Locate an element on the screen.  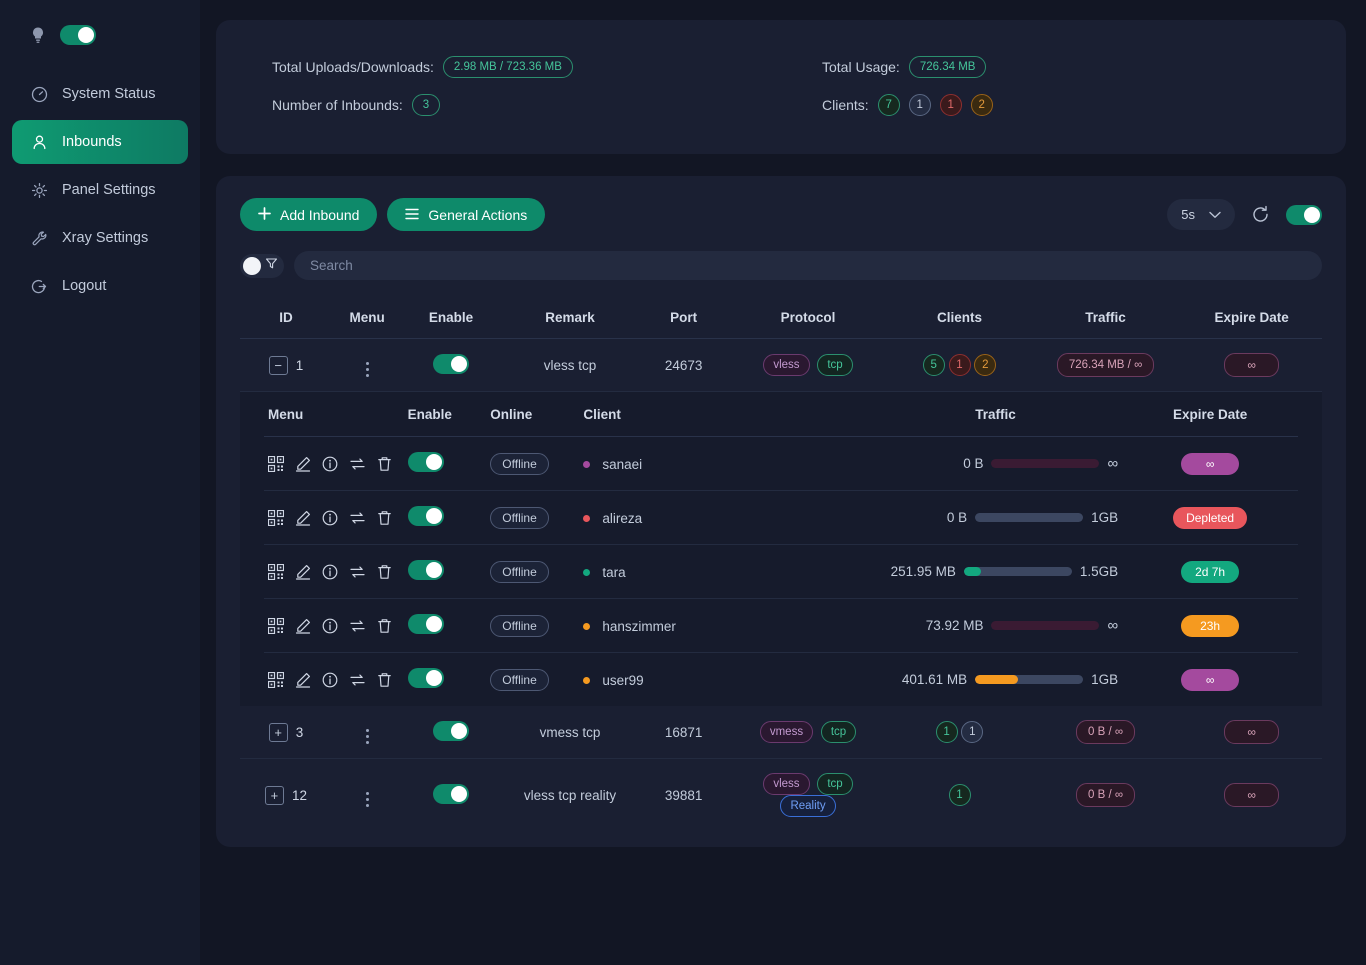
client-traffic-cell: 0 B ∞ is located at coordinates (995, 463).